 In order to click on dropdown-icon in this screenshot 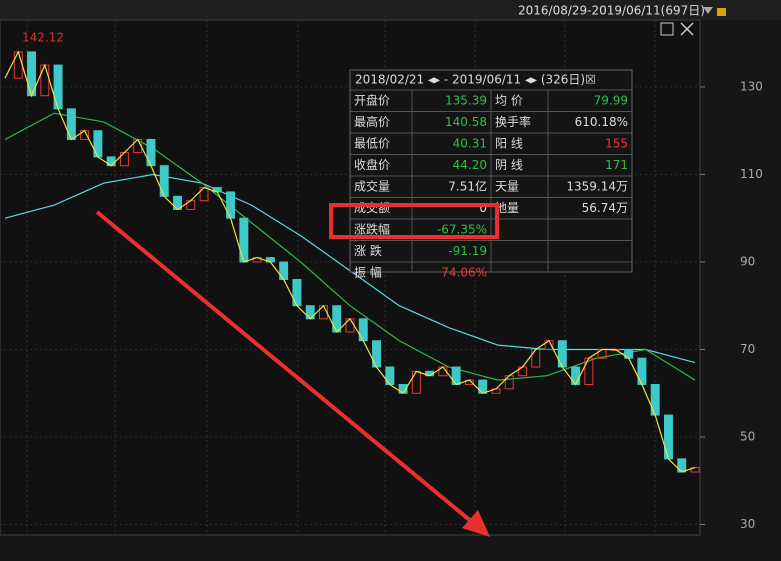, I will do `click(708, 10)`.